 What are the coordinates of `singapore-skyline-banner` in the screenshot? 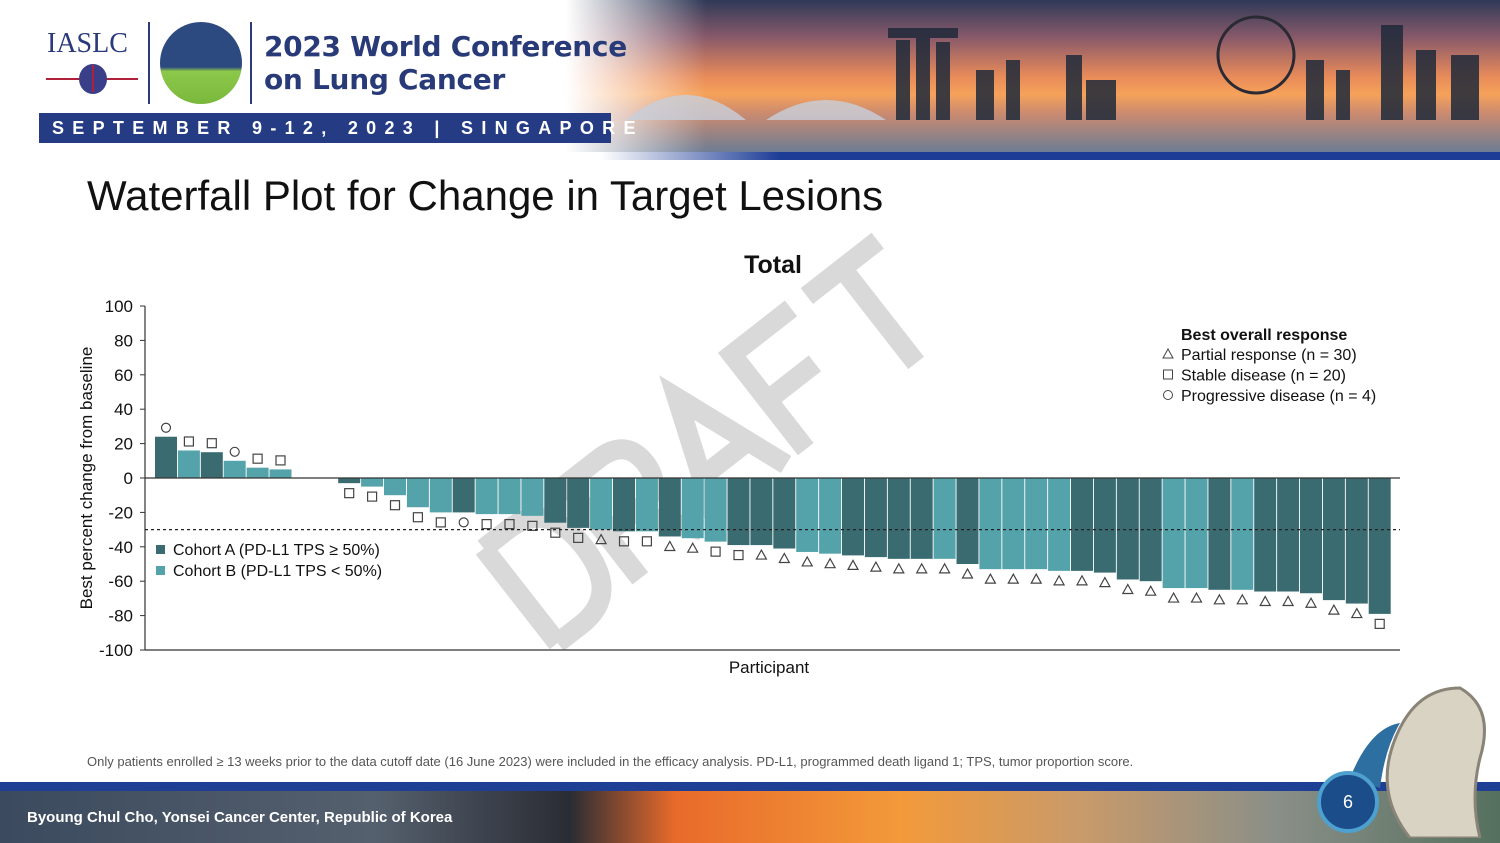 It's located at (1033, 76).